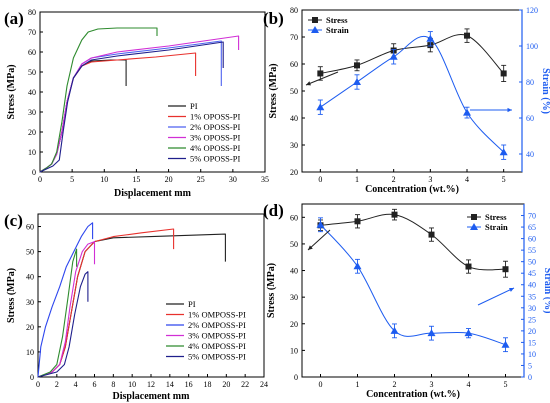  Describe the element at coordinates (136, 179) in the screenshot. I see `x-tick-label: 15` at that location.